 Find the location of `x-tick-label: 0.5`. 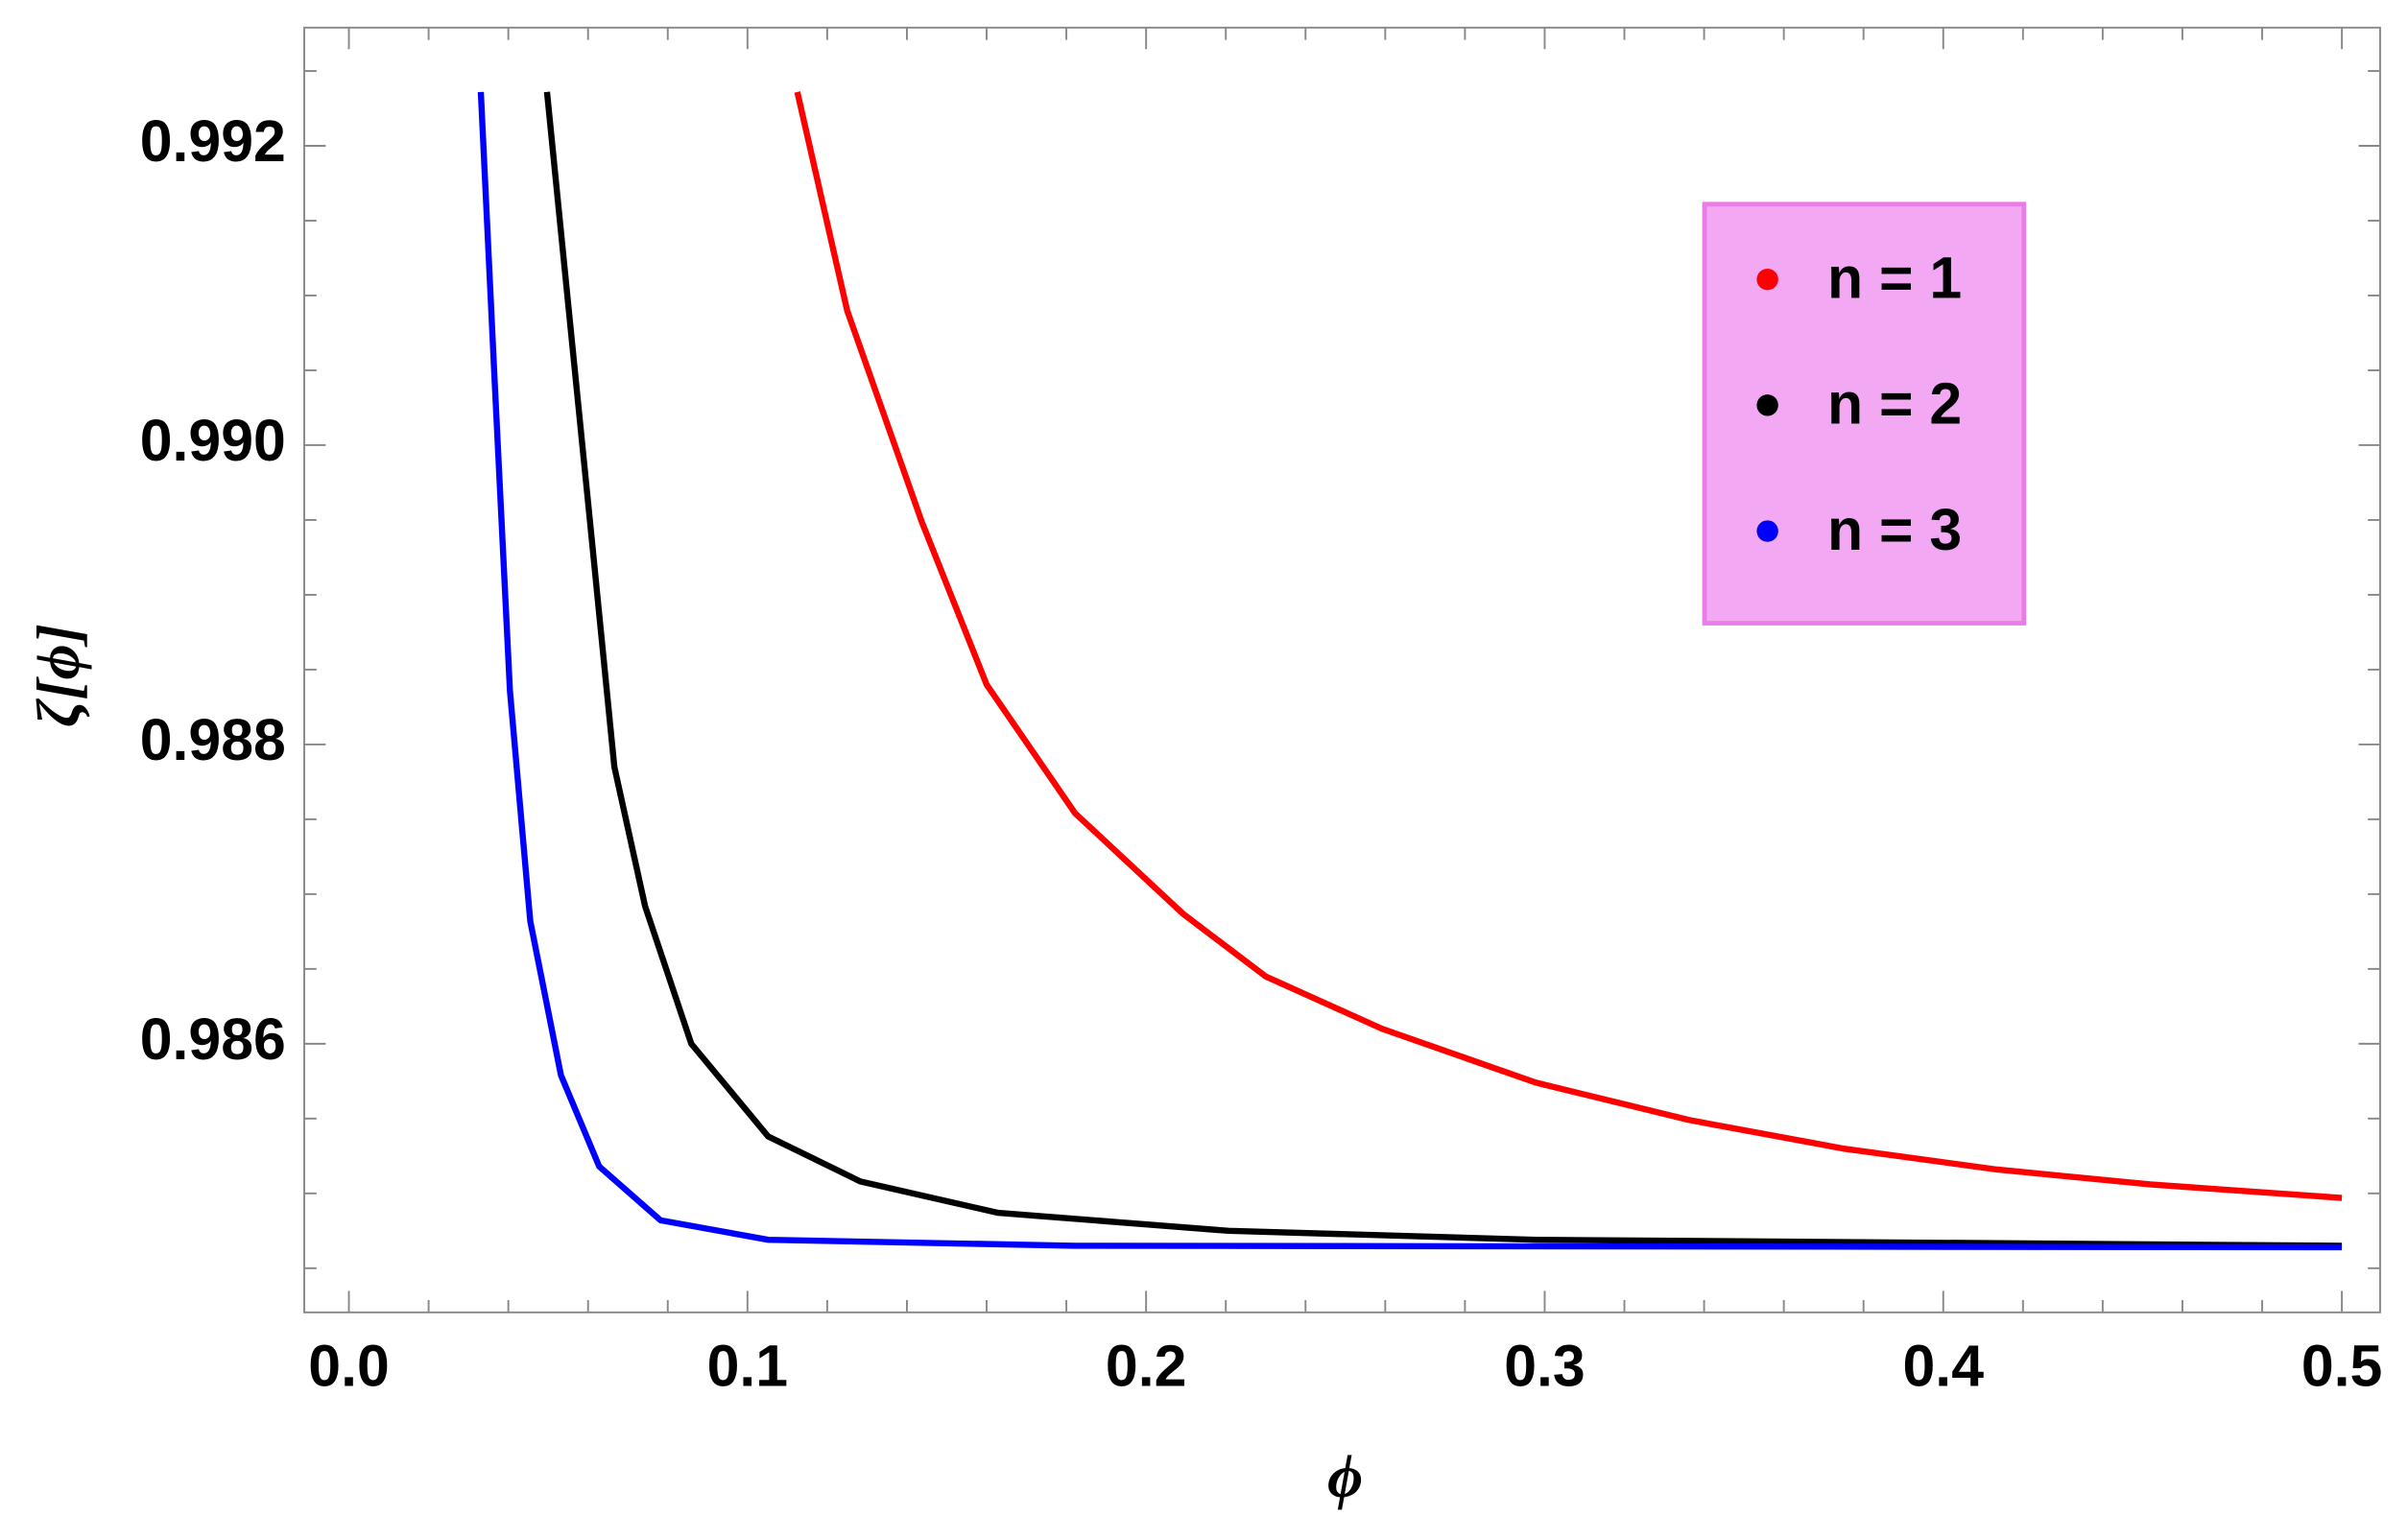

x-tick-label: 0.5 is located at coordinates (2342, 1366).